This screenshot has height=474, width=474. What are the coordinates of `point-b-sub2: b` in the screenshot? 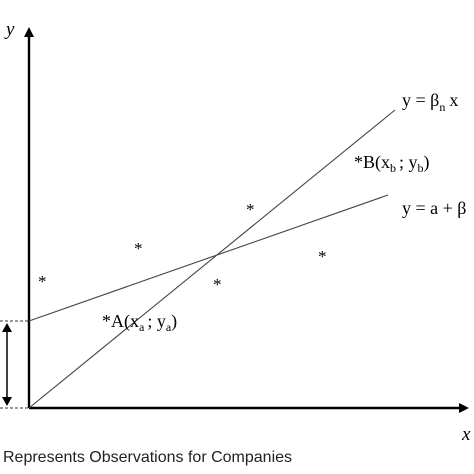 It's located at (421, 168).